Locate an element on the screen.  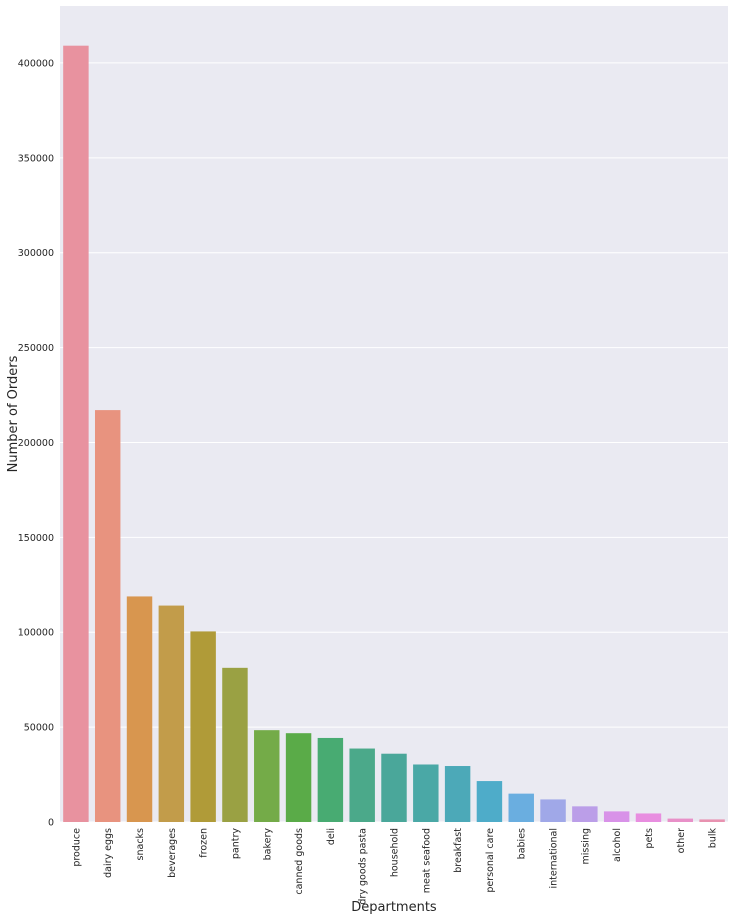
x-tick-label: canned goods is located at coordinates (299, 861).